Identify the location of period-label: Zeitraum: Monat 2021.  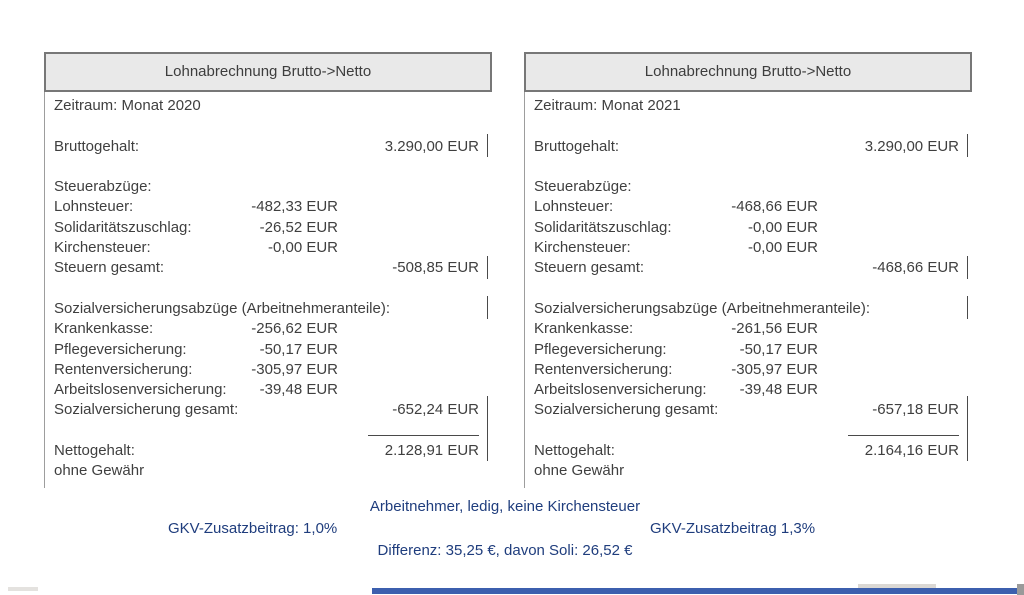
(607, 105).